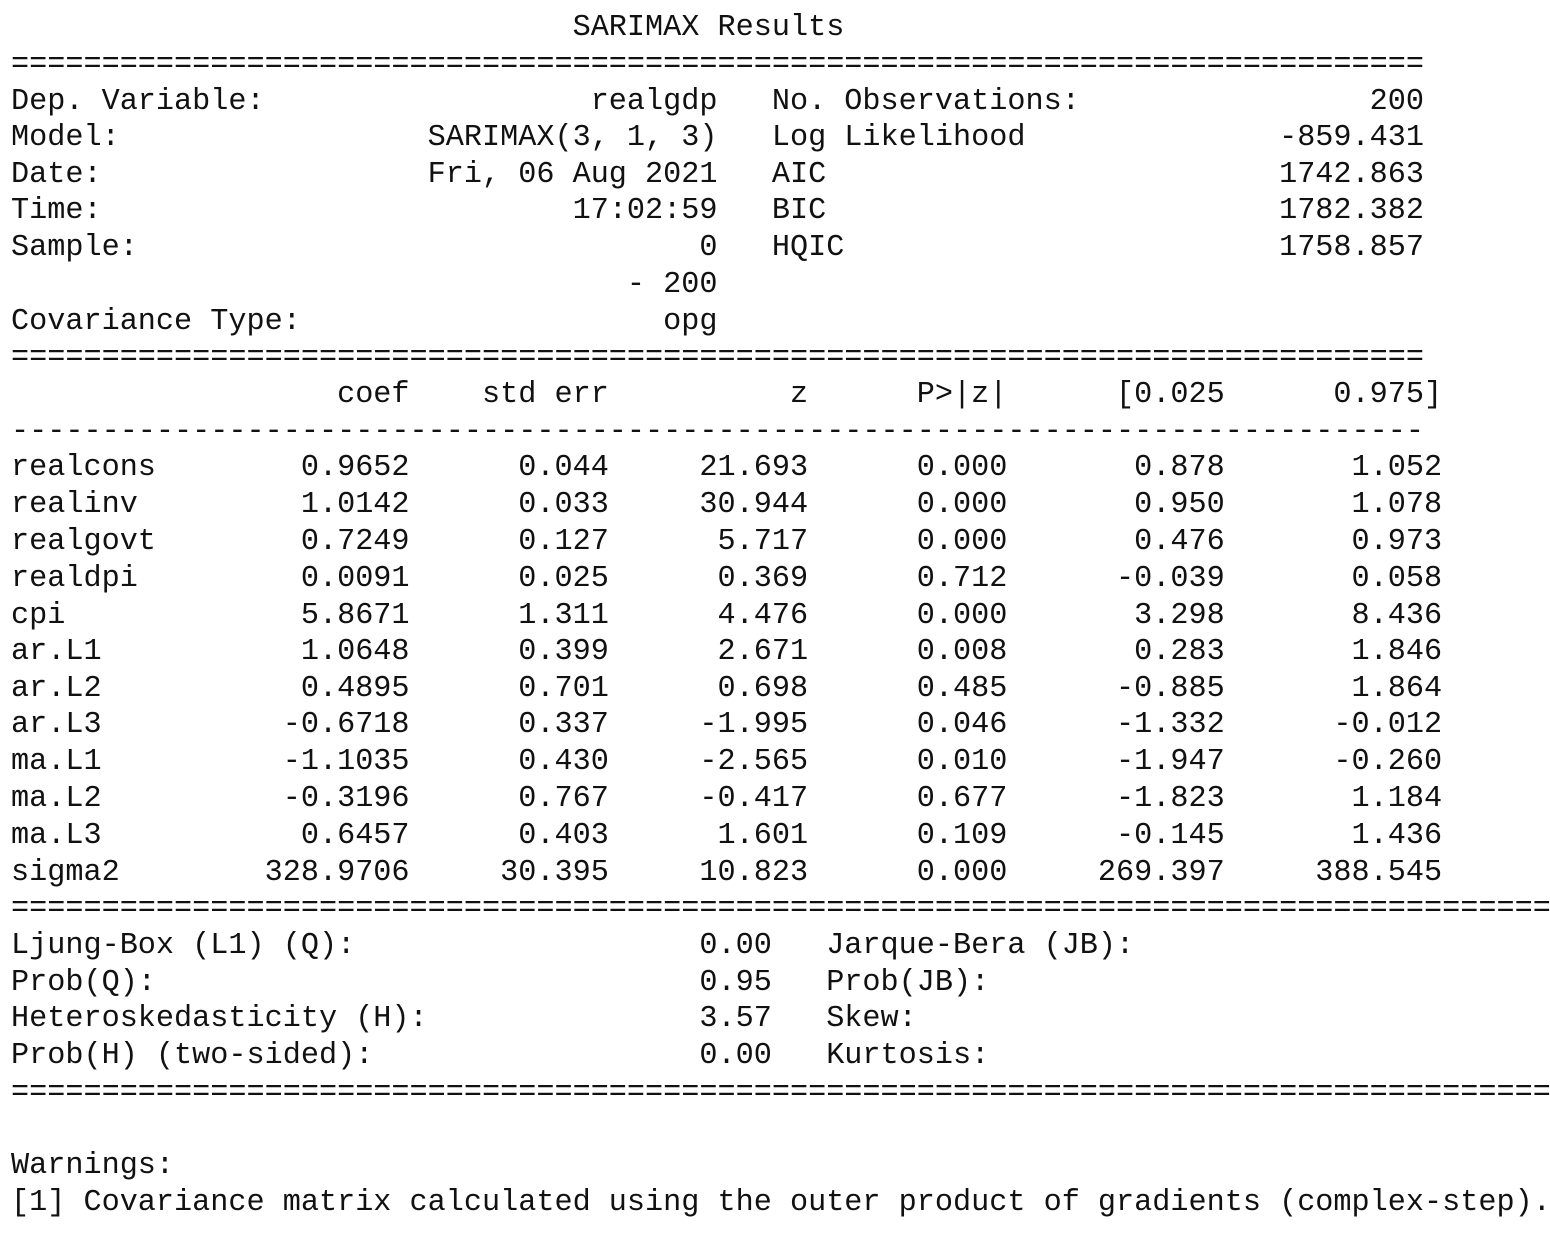 This screenshot has width=1550, height=1237. I want to click on report-title: SARIMAX Results, so click(428, 28).